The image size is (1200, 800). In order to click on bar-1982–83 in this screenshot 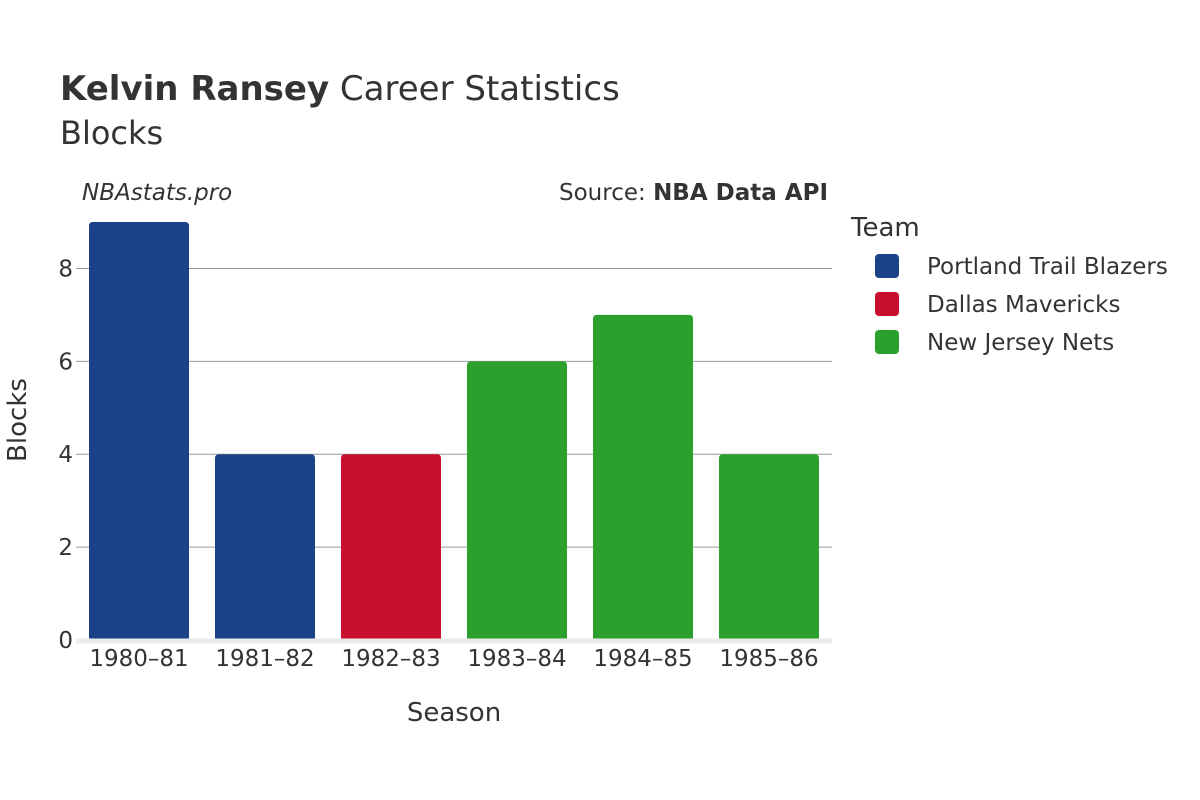, I will do `click(391, 547)`.